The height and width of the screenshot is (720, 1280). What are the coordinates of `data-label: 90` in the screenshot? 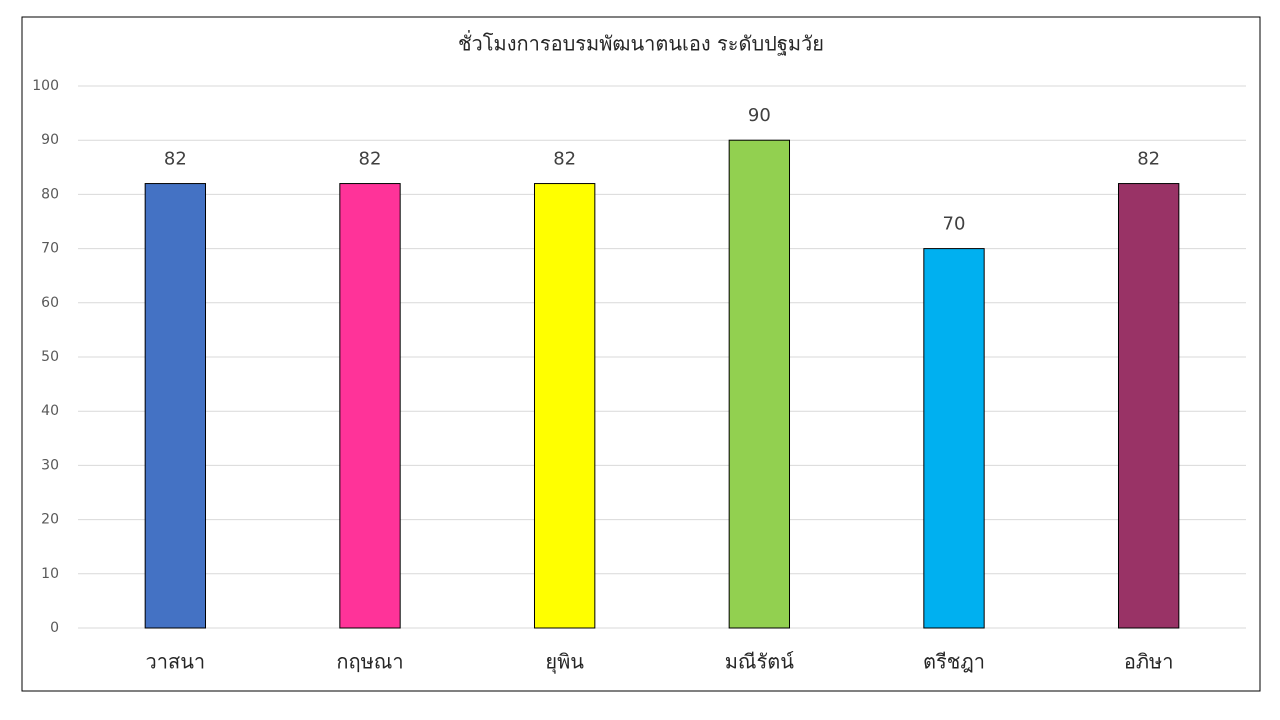 It's located at (759, 115).